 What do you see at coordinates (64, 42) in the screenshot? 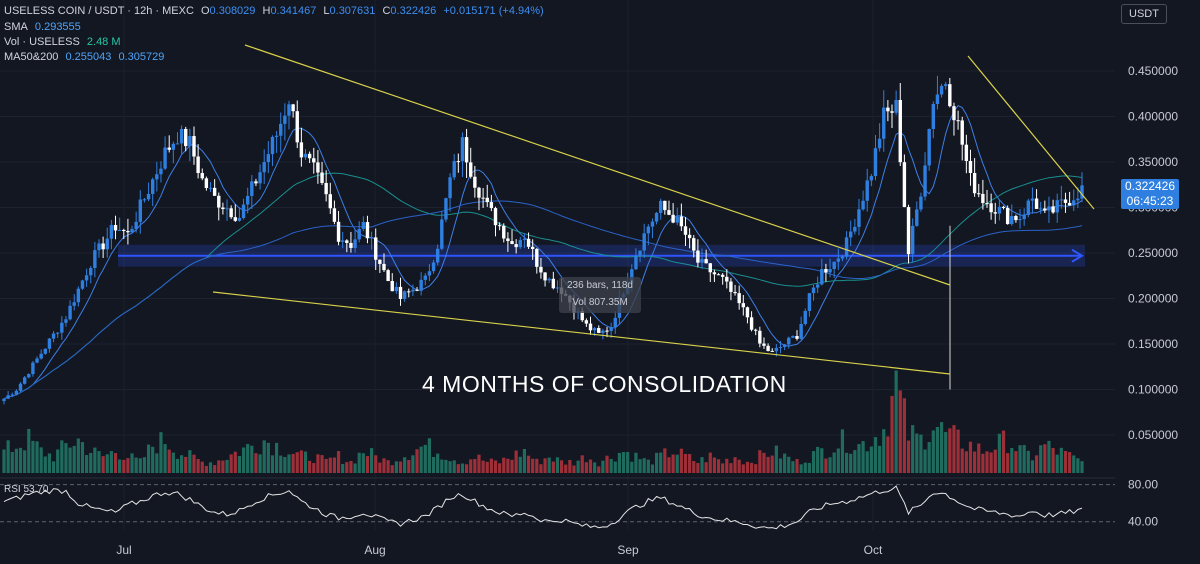
I see `volume-legend: Vol · USELESS 2.48 M` at bounding box center [64, 42].